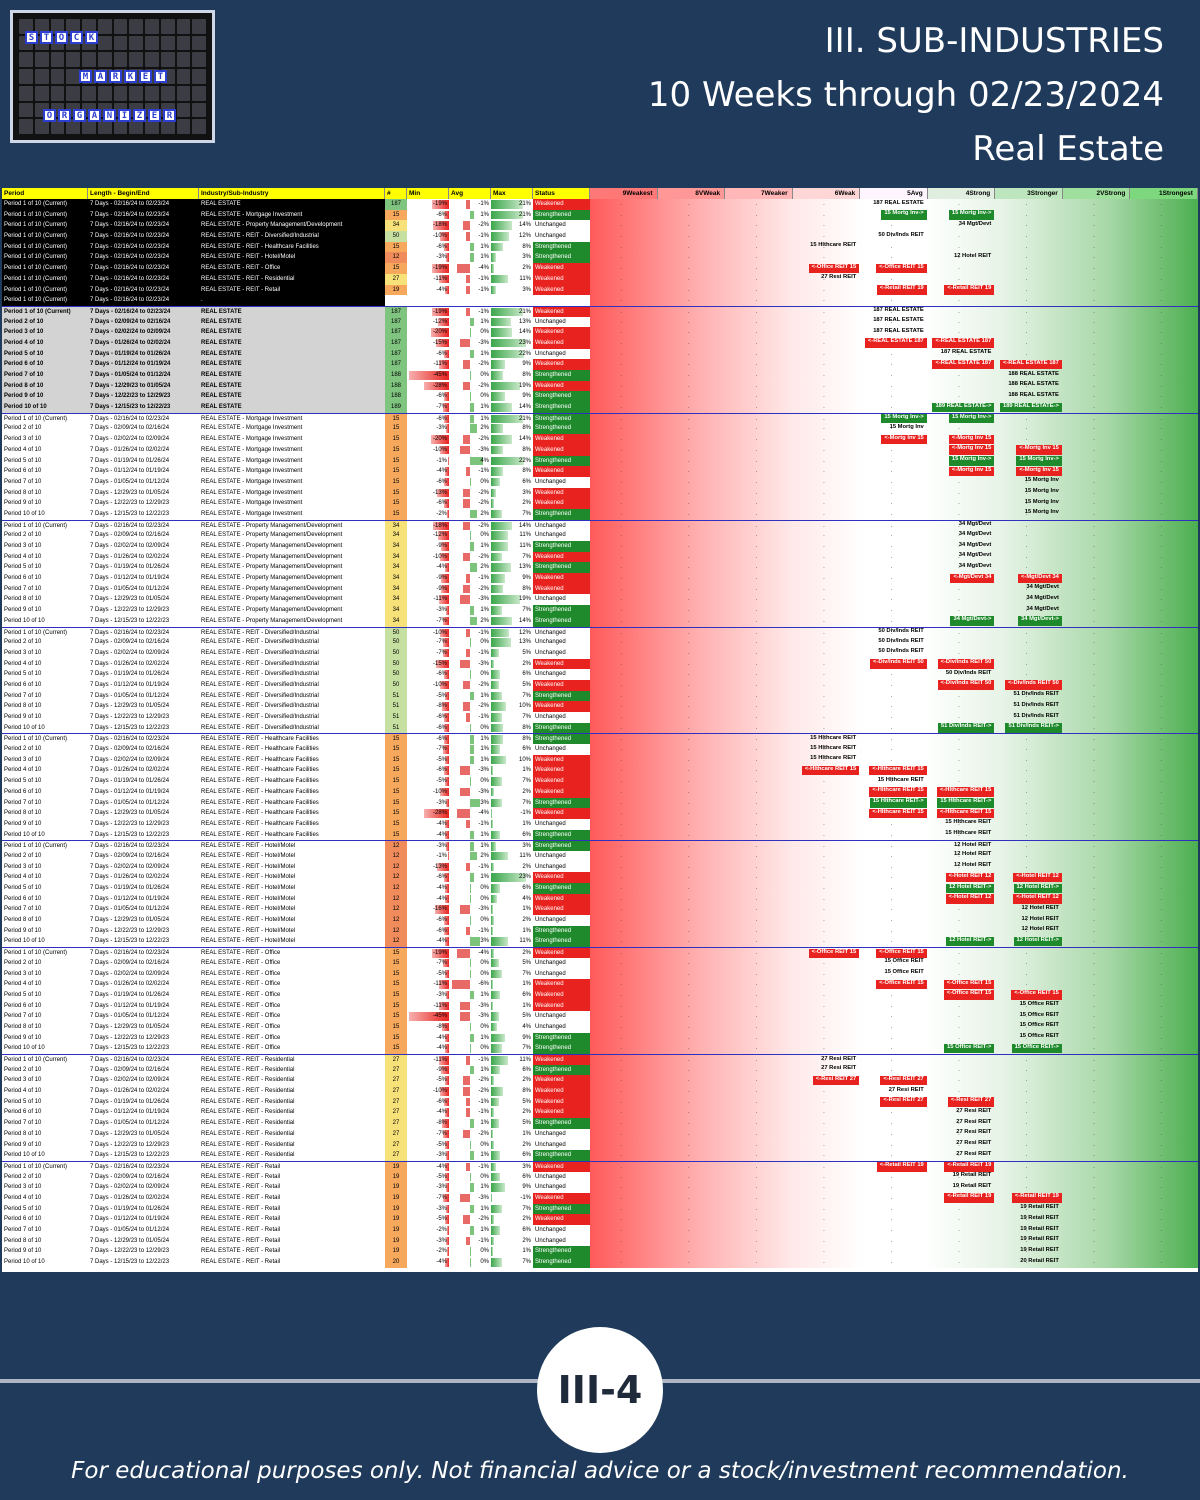 This screenshot has width=1200, height=1500. What do you see at coordinates (292, 450) in the screenshot?
I see `industry-cell: REAL ESTATE - Mortgage Investment` at bounding box center [292, 450].